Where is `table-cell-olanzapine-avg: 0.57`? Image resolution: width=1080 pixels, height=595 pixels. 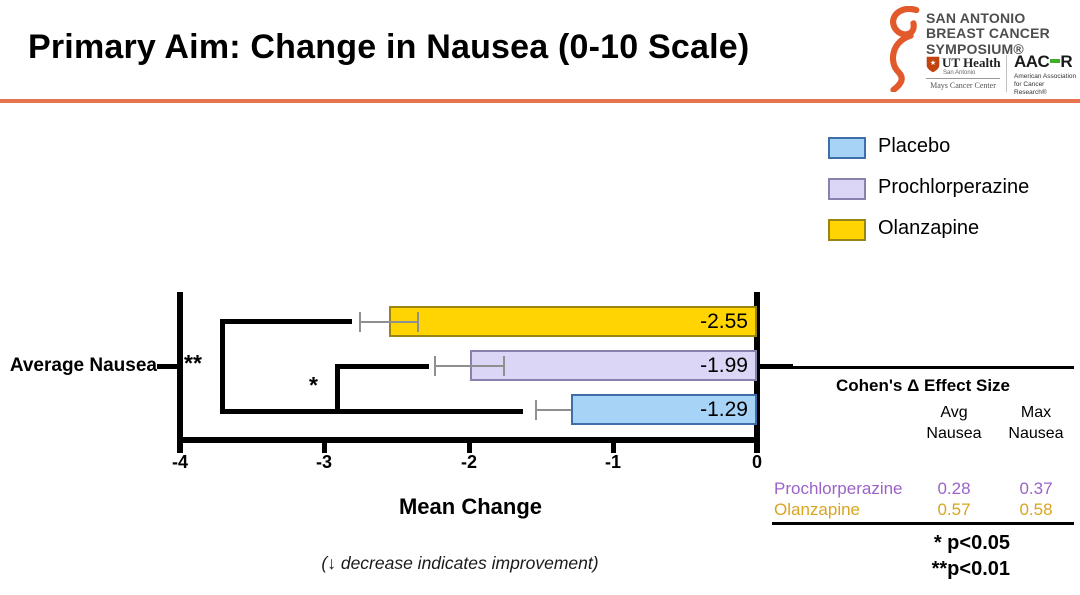
table-cell-olanzapine-avg: 0.57 is located at coordinates (954, 509).